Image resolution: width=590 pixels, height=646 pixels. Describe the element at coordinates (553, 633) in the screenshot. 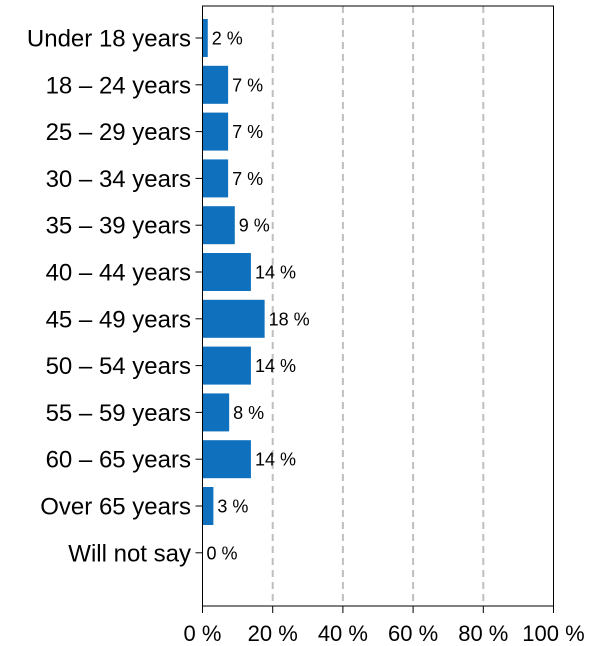

I see `x-tick-label: 100 %` at that location.